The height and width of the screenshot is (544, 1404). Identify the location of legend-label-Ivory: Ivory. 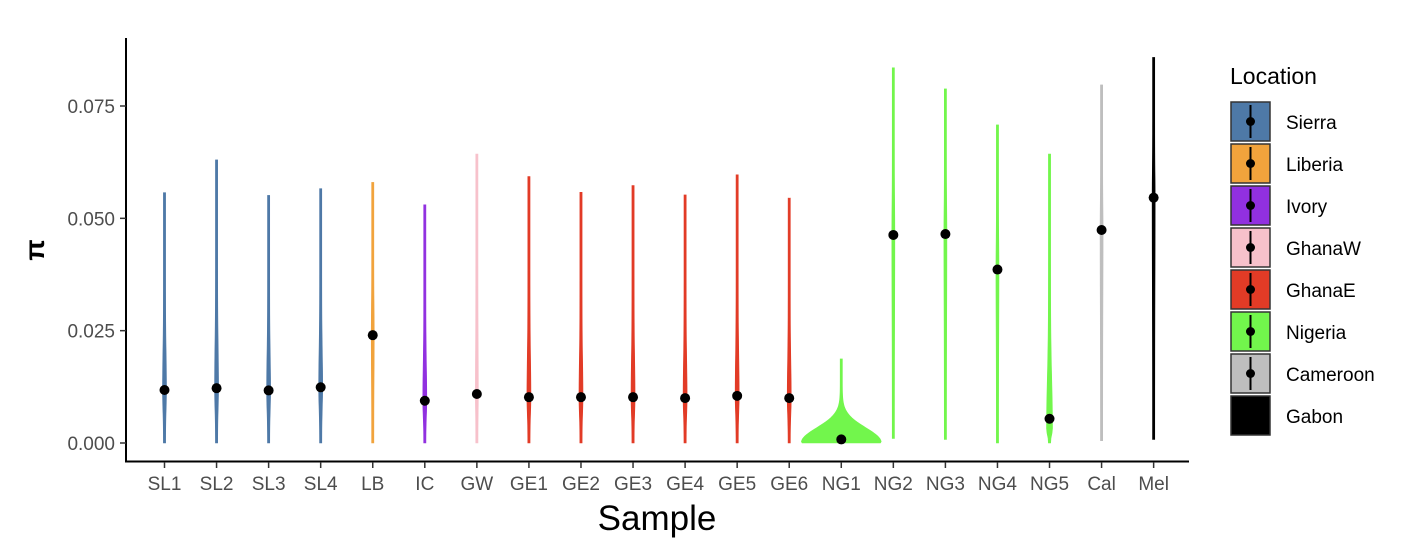
(1307, 207).